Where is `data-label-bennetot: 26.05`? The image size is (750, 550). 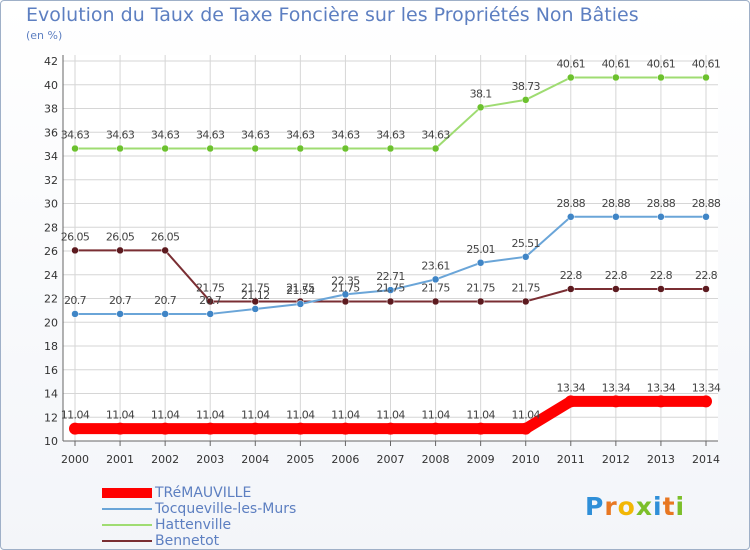 data-label-bennetot: 26.05 is located at coordinates (120, 236).